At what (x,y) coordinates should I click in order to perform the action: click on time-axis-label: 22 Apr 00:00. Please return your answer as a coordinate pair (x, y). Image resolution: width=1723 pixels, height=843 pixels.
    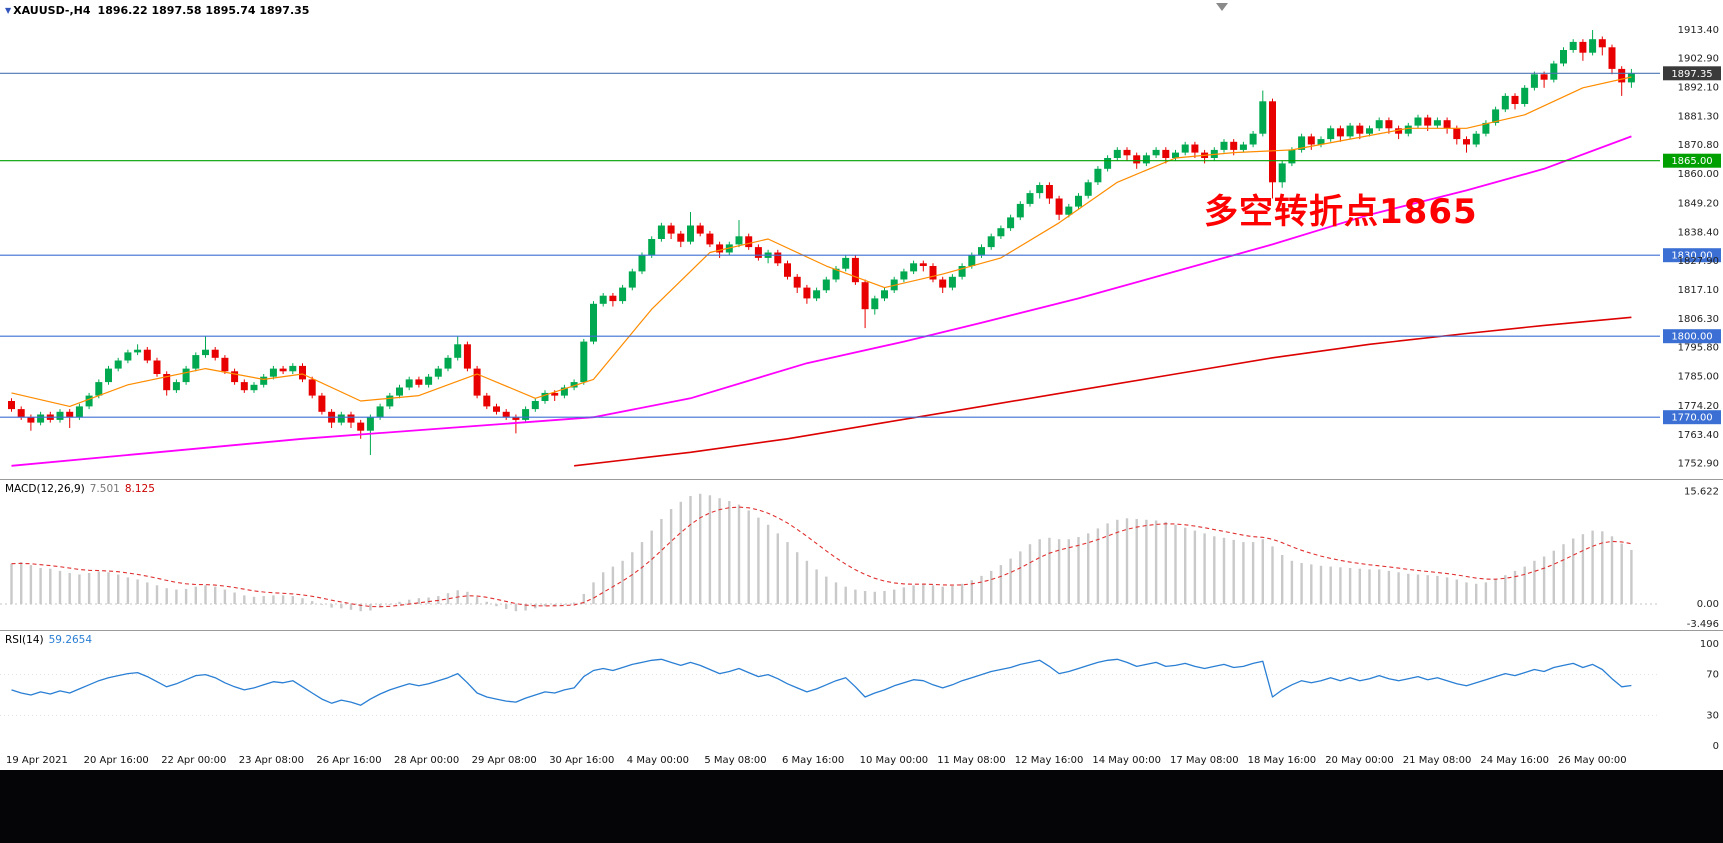
    Looking at the image, I should click on (194, 760).